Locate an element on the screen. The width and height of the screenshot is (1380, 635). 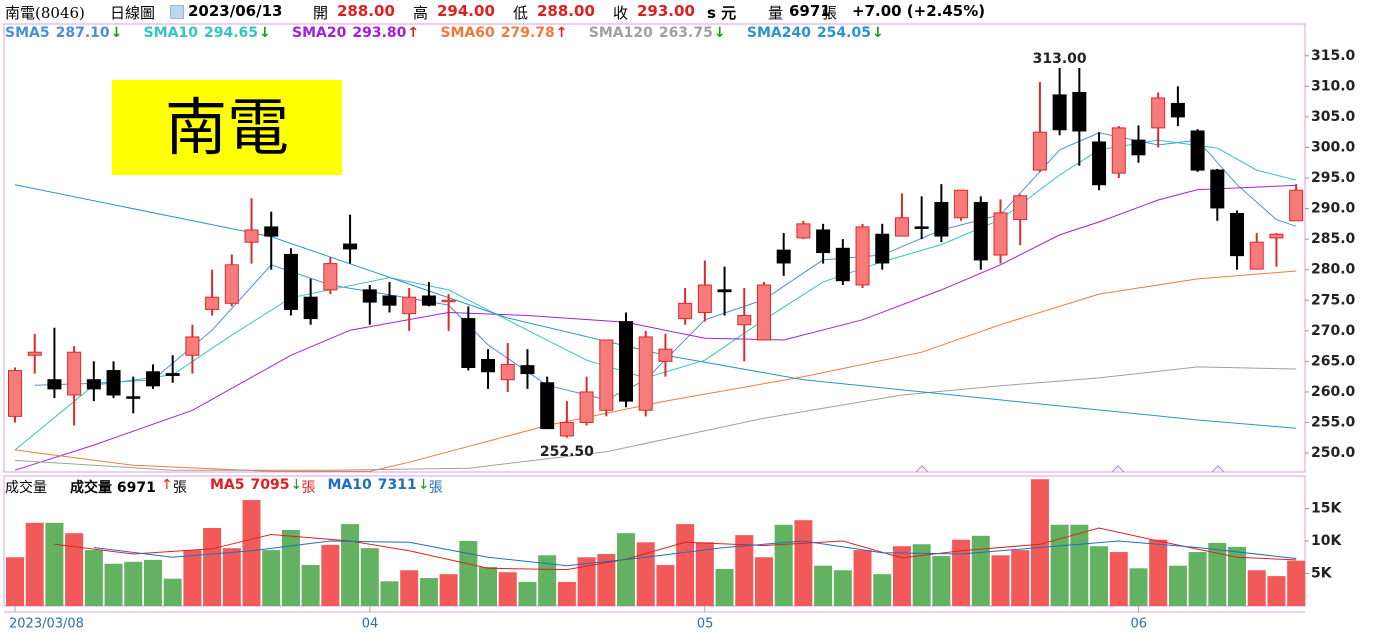
volume-title: 成交量 is located at coordinates (26, 488).